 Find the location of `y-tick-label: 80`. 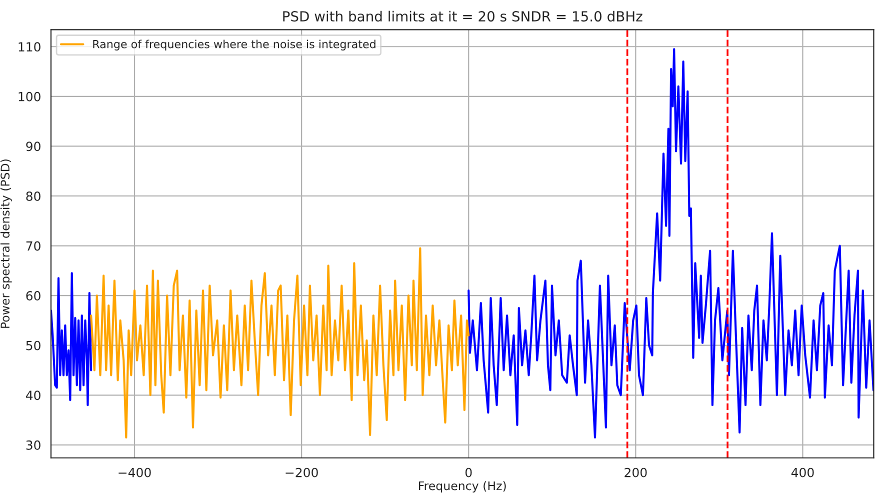

y-tick-label: 80 is located at coordinates (33, 196).